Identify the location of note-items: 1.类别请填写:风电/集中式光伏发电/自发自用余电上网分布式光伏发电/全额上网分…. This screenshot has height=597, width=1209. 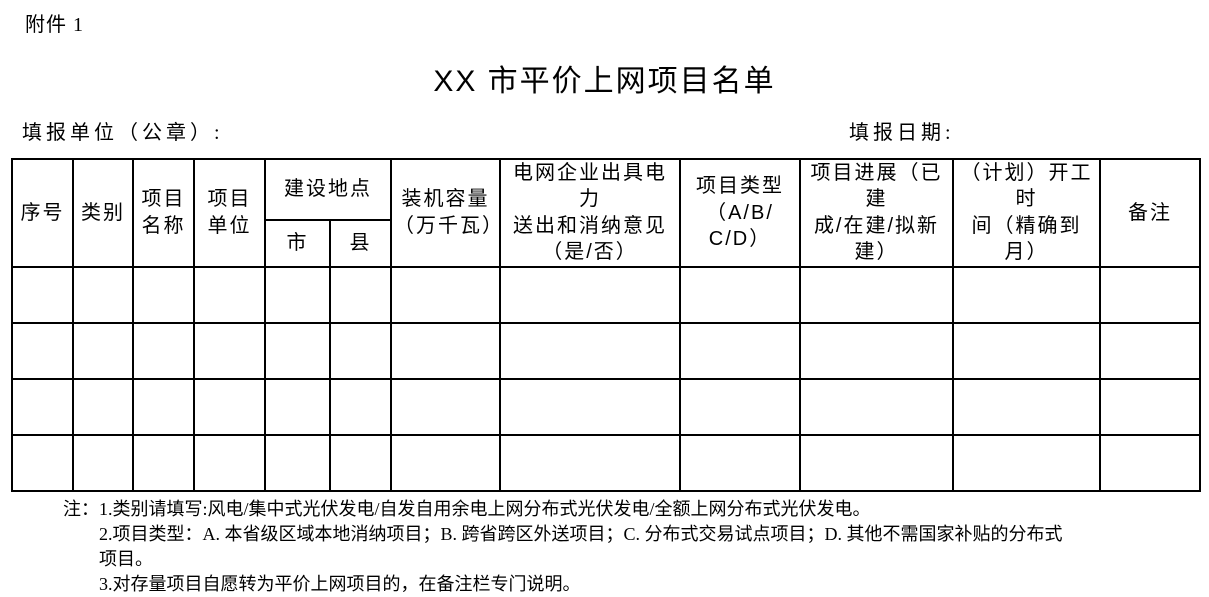
(586, 547).